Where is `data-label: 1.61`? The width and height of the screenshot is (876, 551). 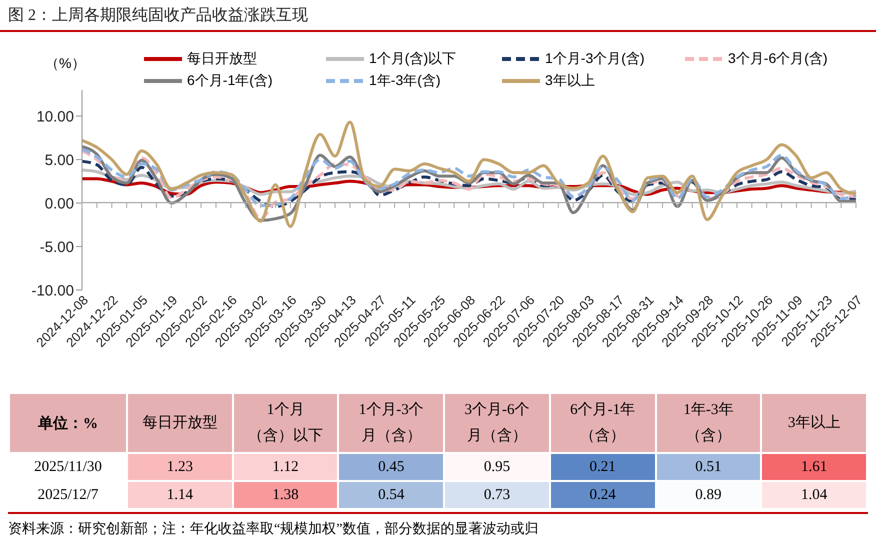
data-label: 1.61 is located at coordinates (814, 467).